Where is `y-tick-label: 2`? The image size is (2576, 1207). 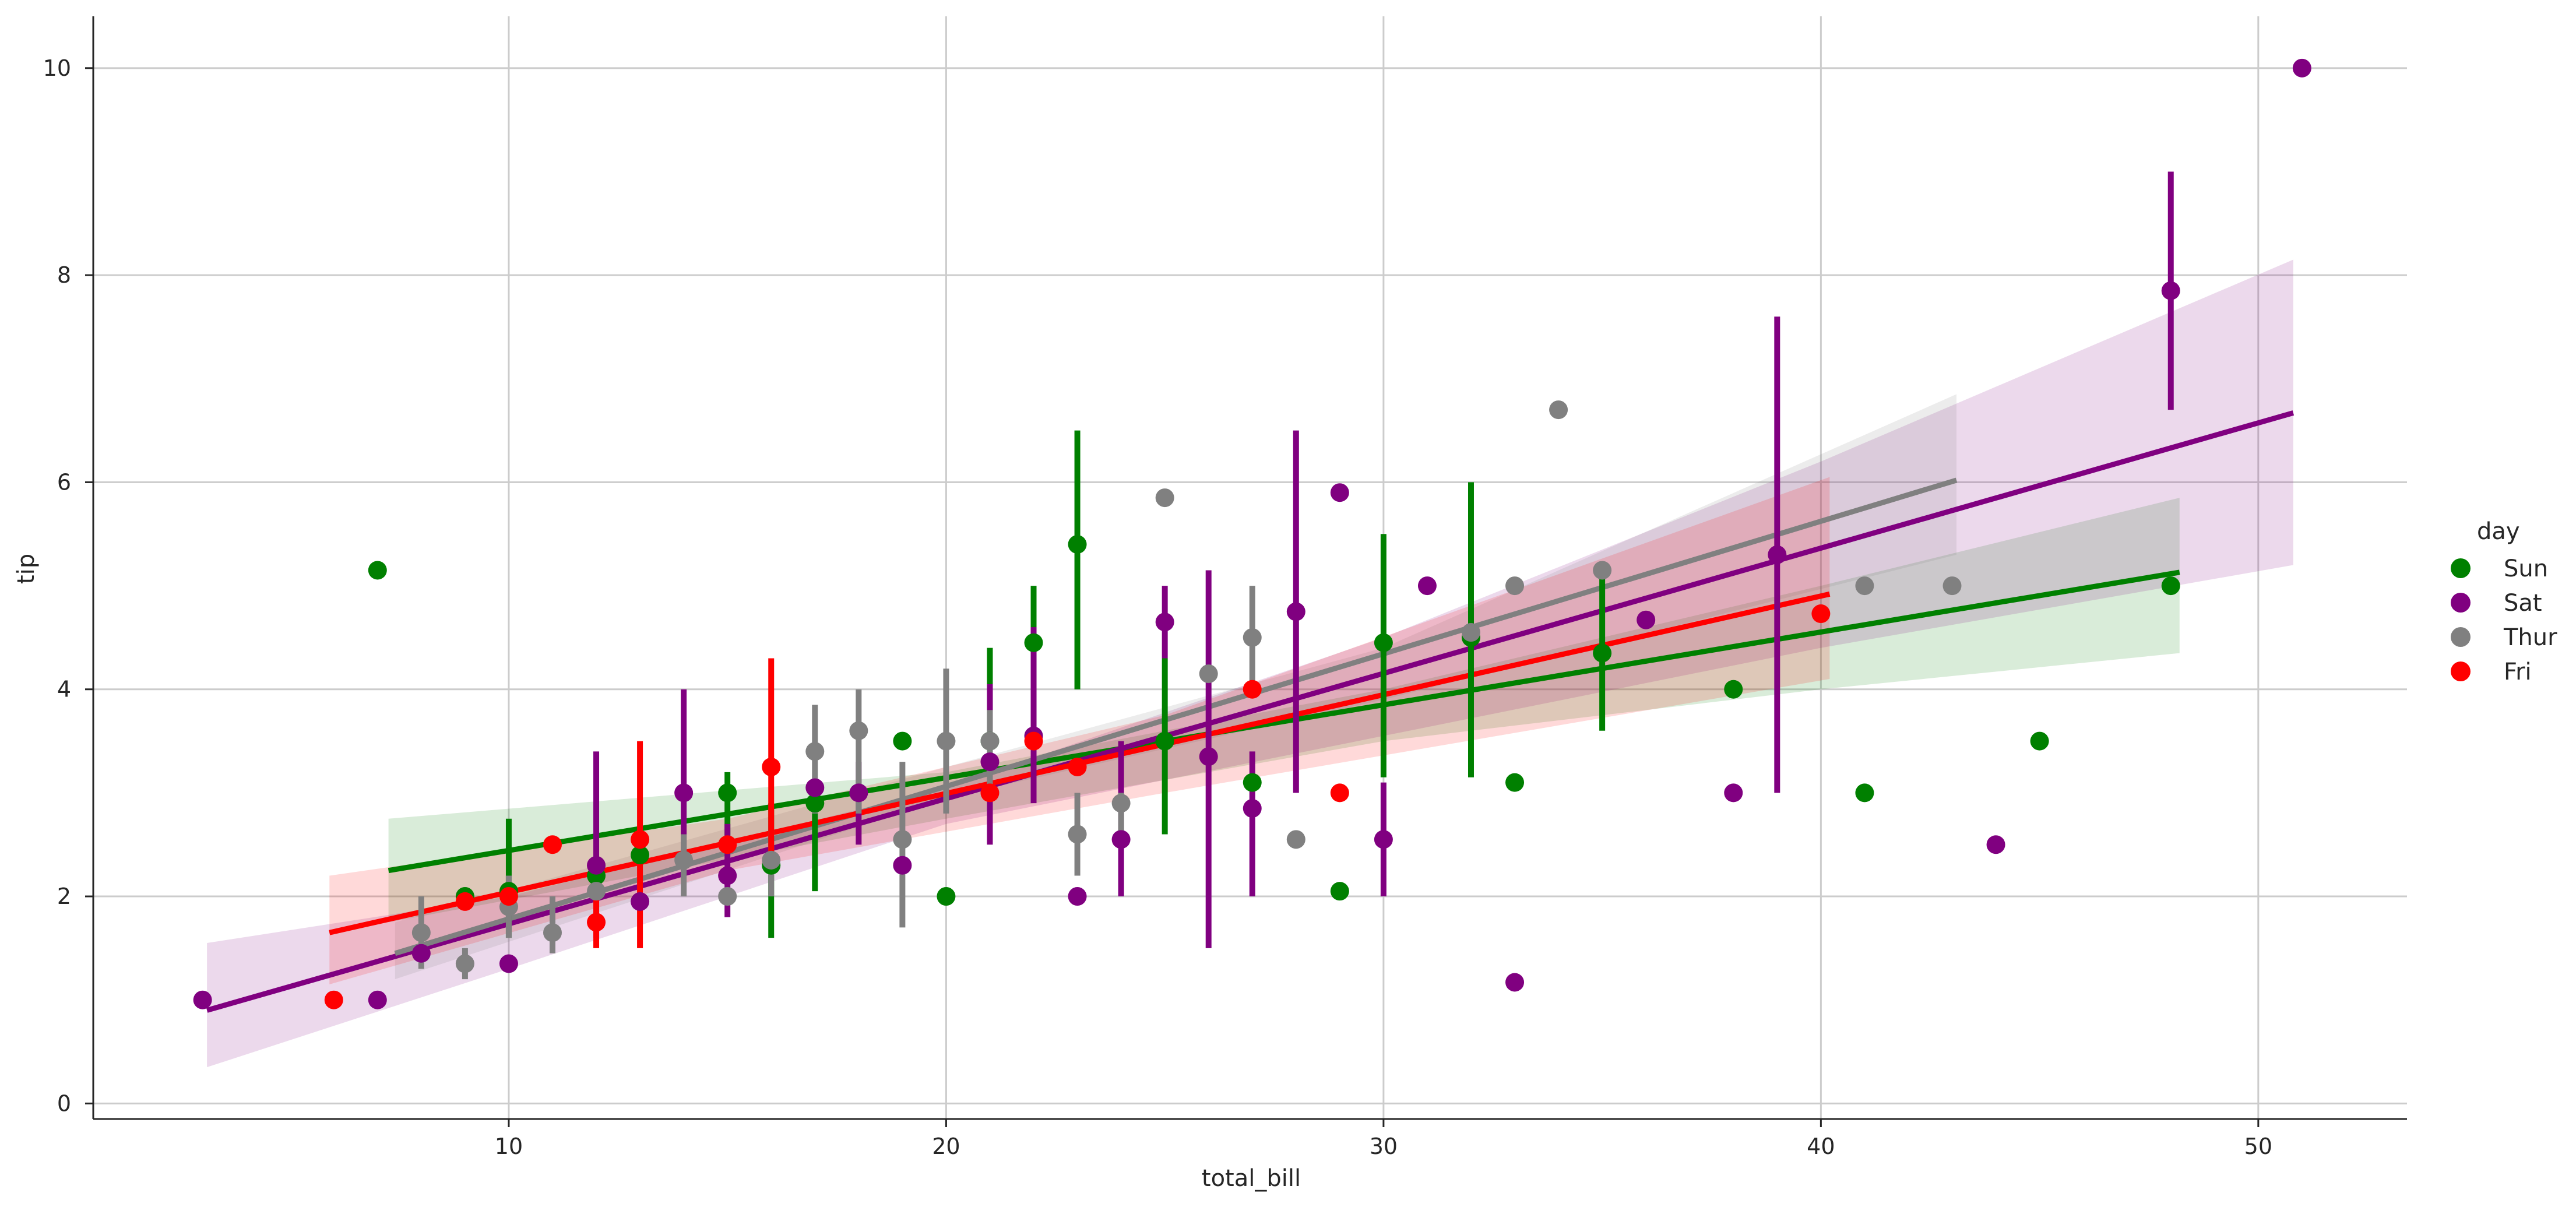 y-tick-label: 2 is located at coordinates (64, 896).